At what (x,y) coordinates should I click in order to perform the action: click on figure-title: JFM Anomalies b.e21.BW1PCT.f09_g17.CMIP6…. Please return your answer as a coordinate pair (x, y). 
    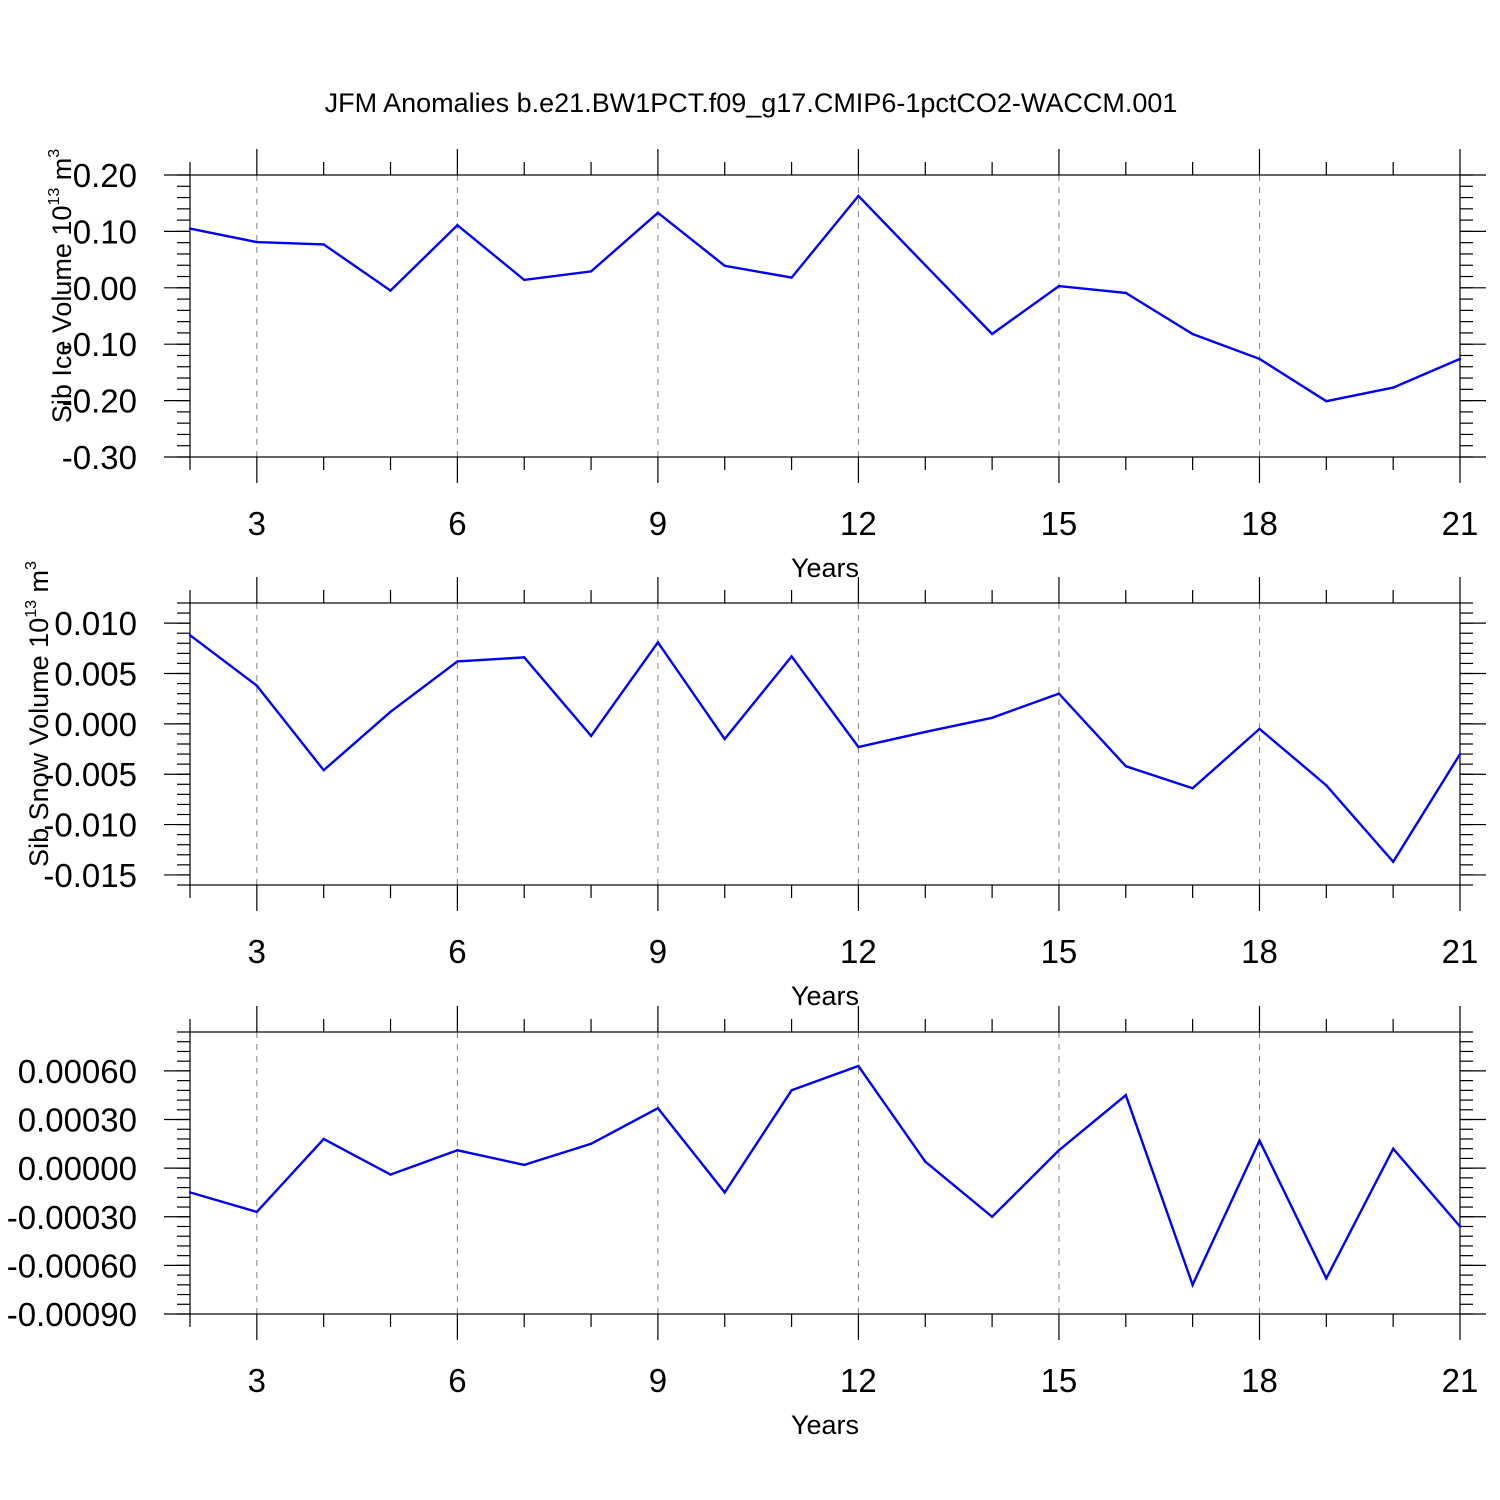
    Looking at the image, I should click on (751, 103).